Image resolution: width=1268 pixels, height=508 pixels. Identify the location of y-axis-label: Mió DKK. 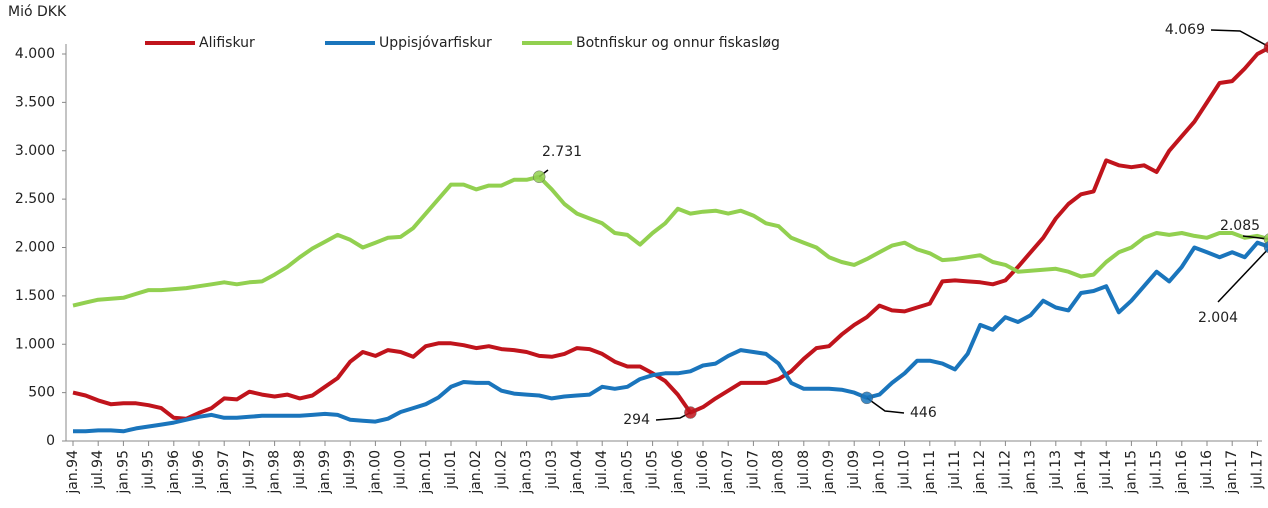
(37, 12).